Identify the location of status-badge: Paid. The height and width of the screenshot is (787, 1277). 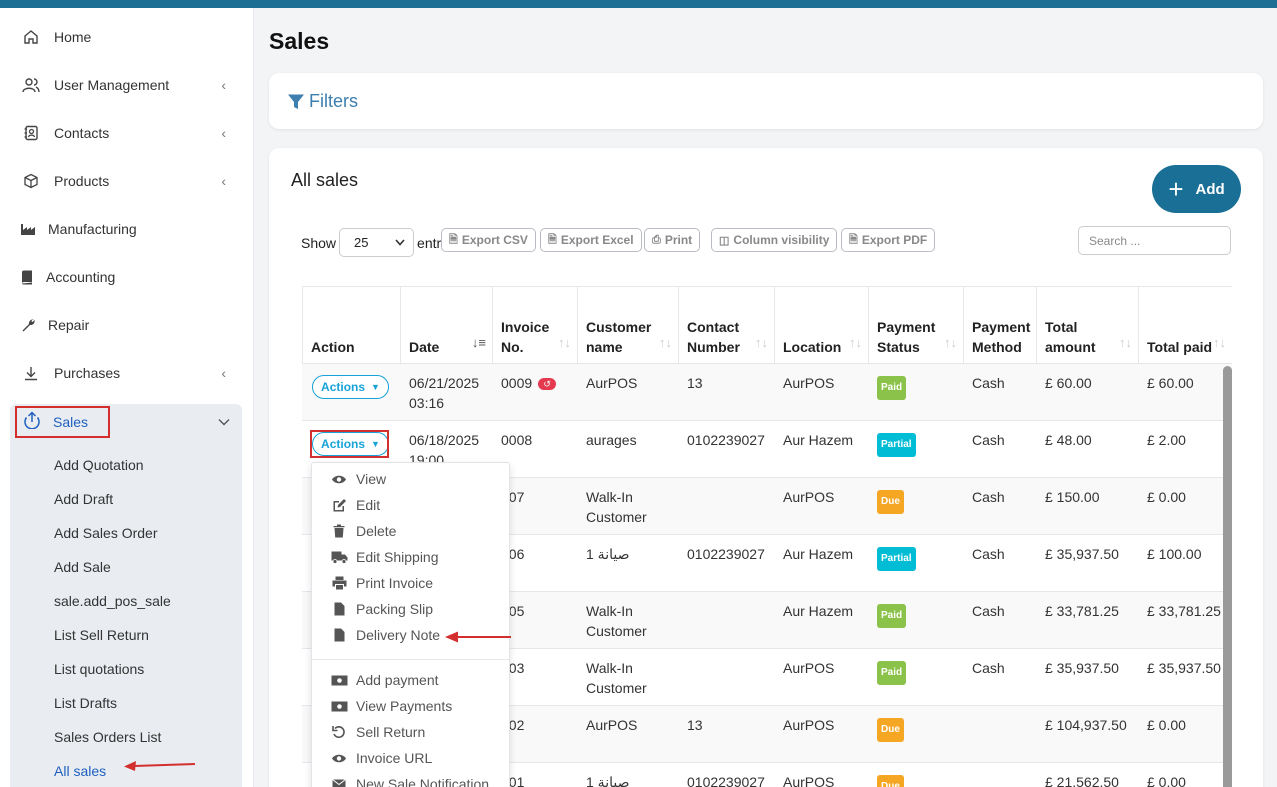
(892, 616).